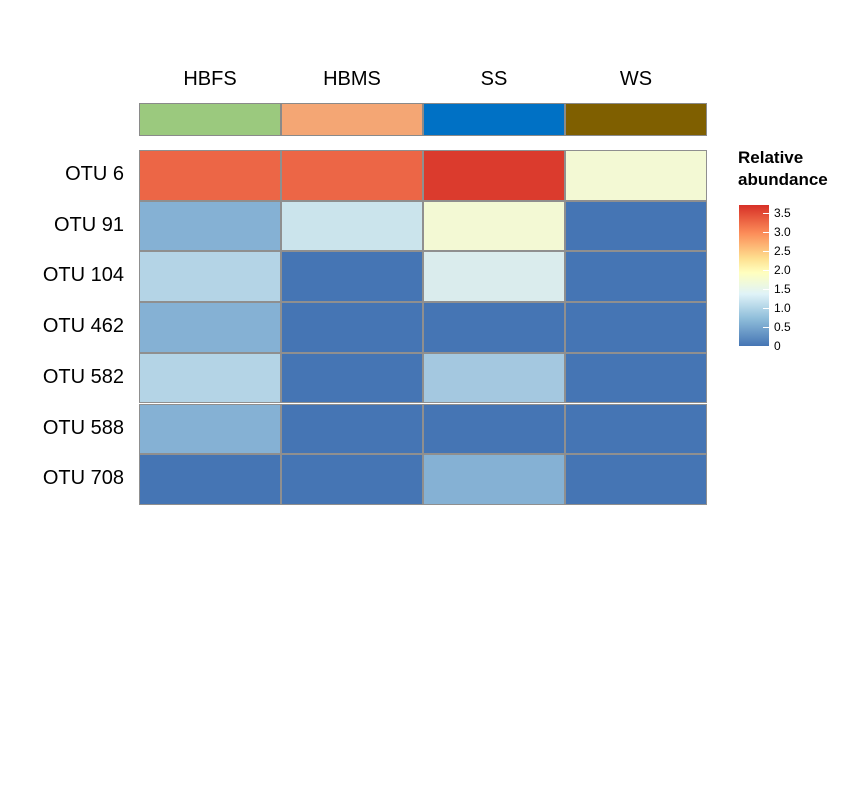 The image size is (850, 811). I want to click on legend-title-line1: Relative, so click(771, 157).